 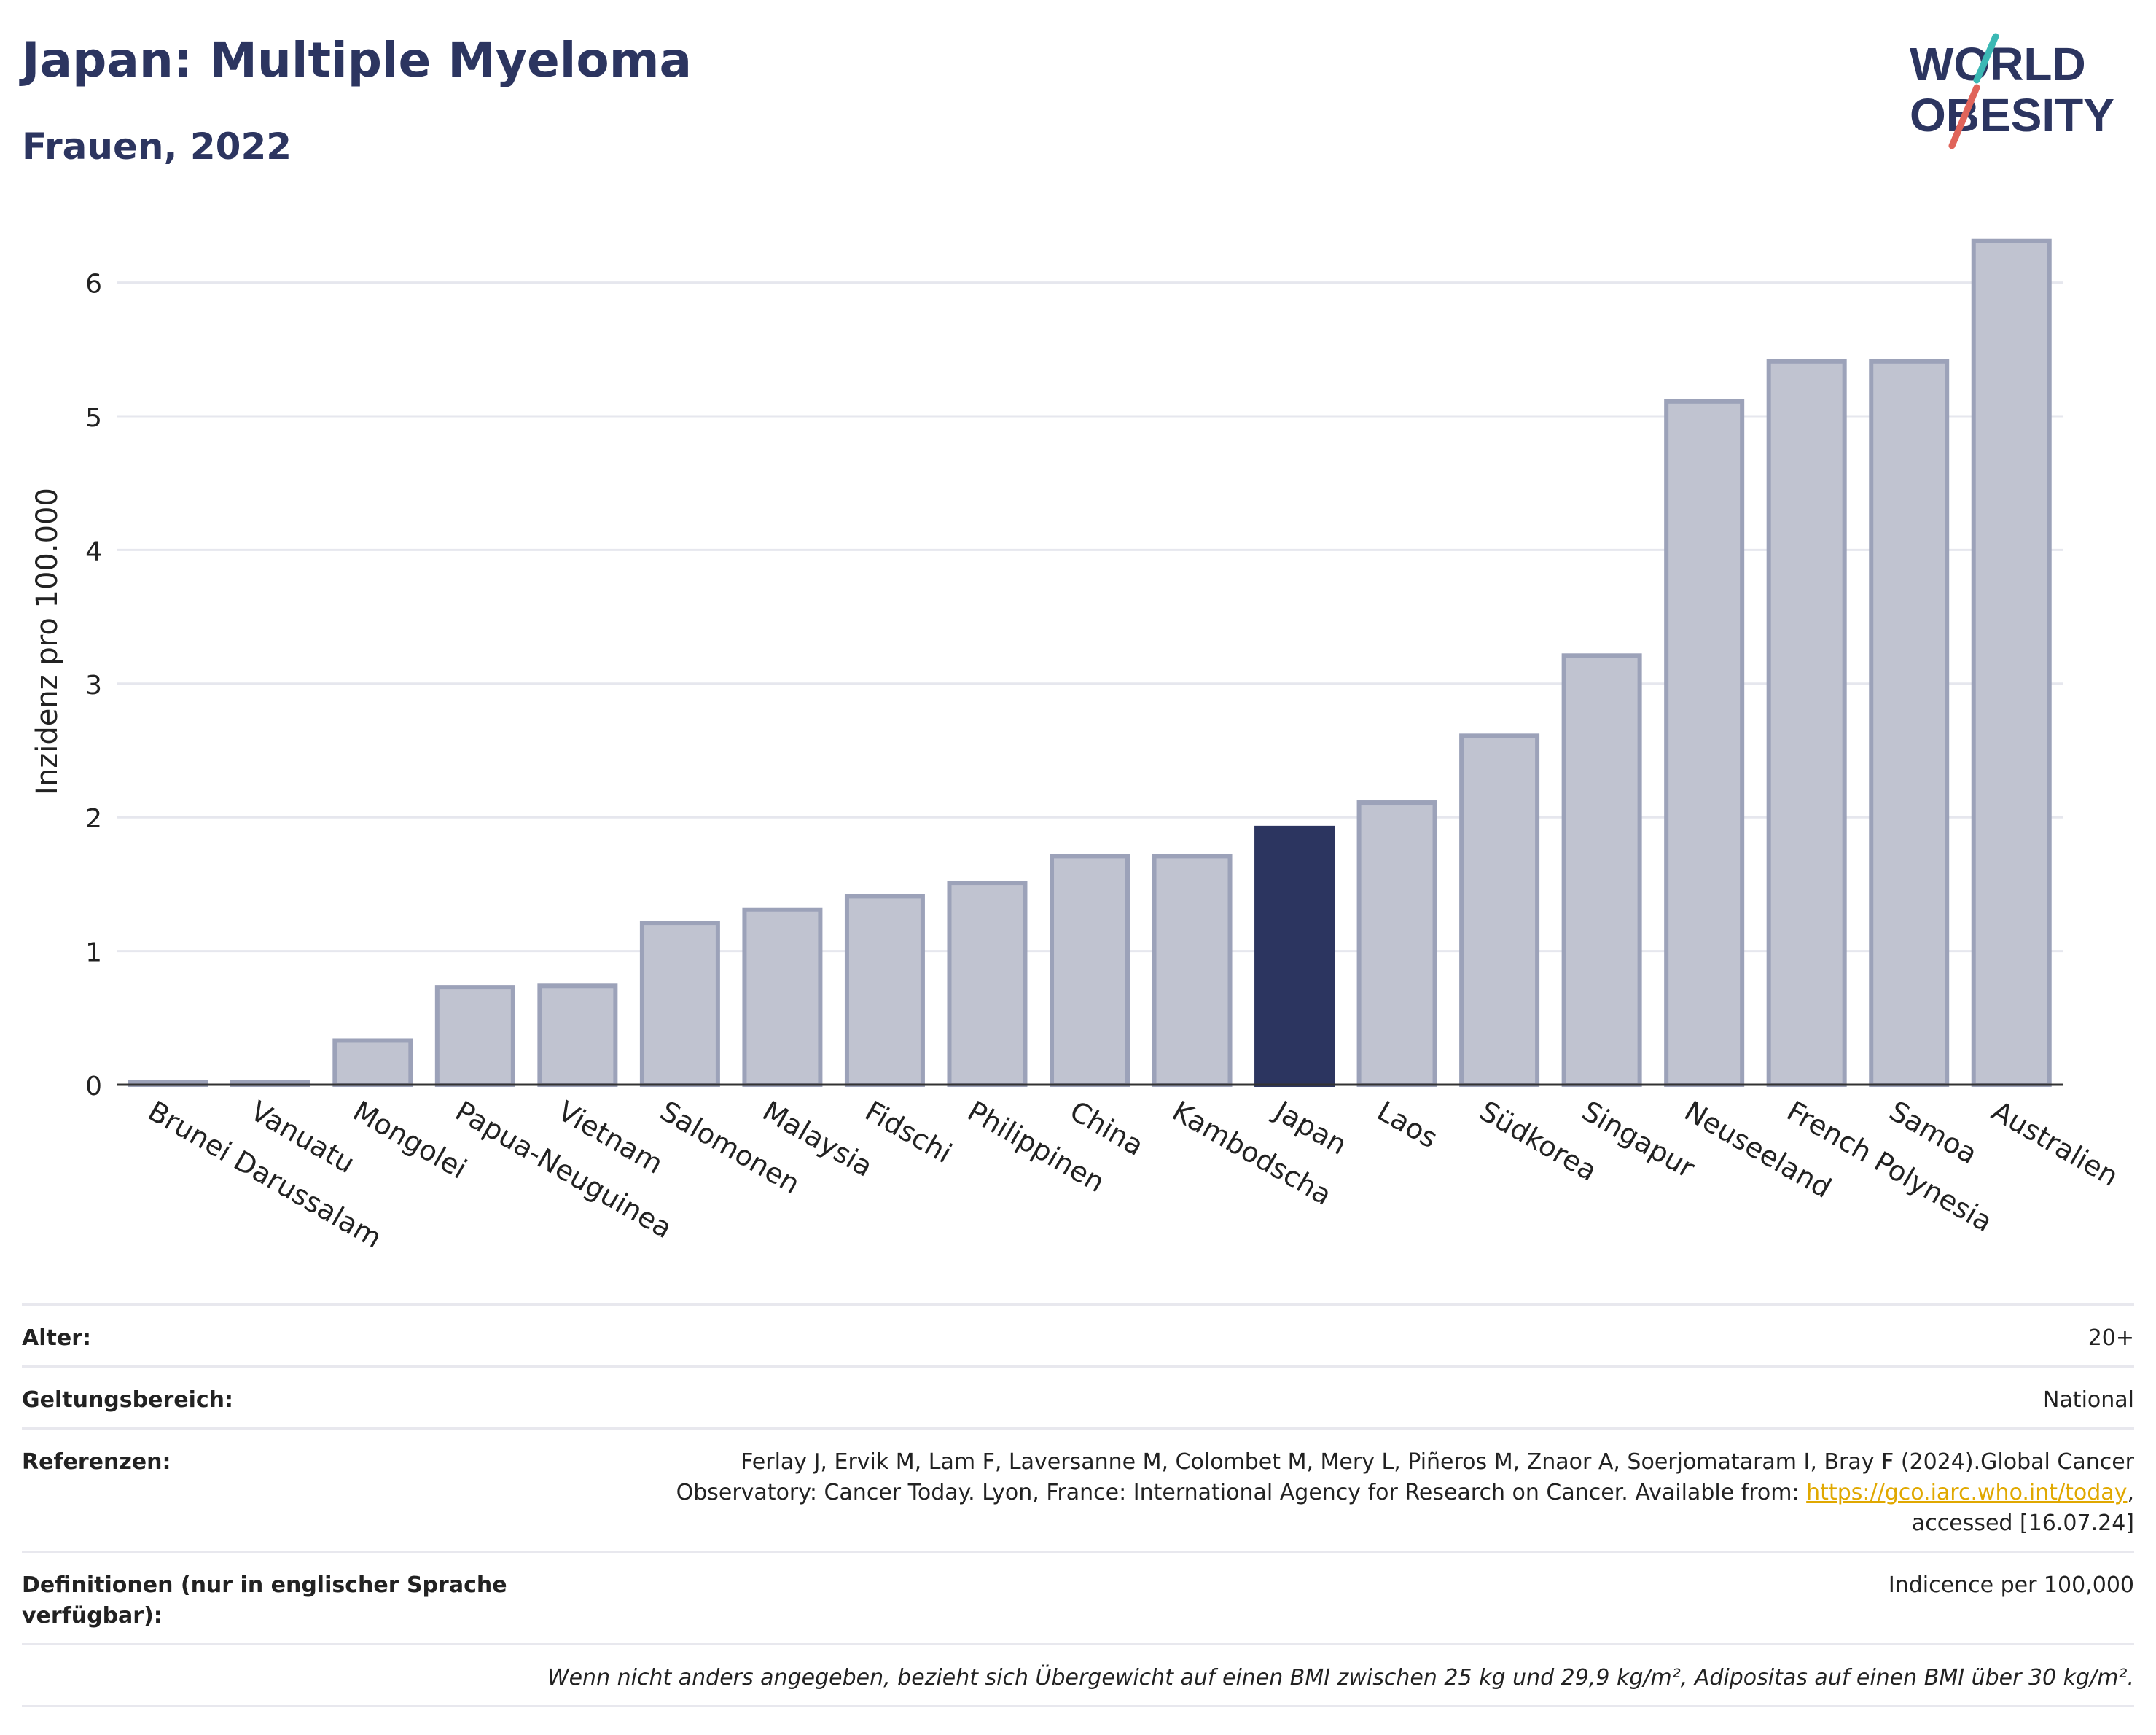 I want to click on y-axis-ticks: 0 1 2 3 4 5 6, so click(x=94, y=686).